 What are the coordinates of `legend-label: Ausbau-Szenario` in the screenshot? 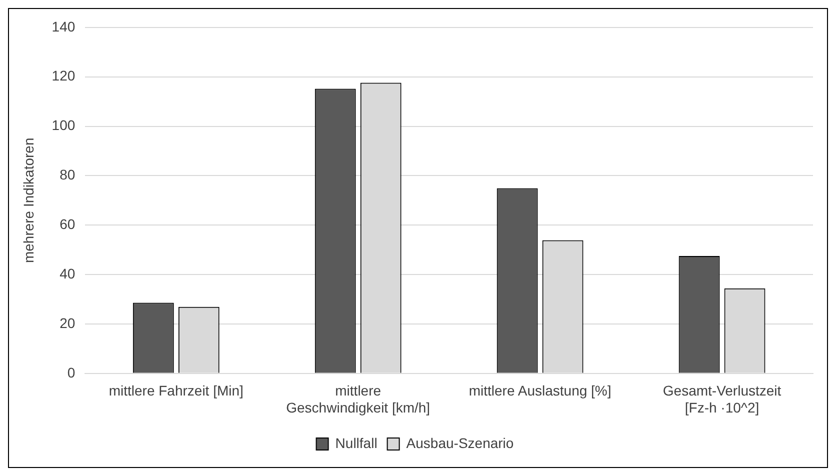 It's located at (460, 442).